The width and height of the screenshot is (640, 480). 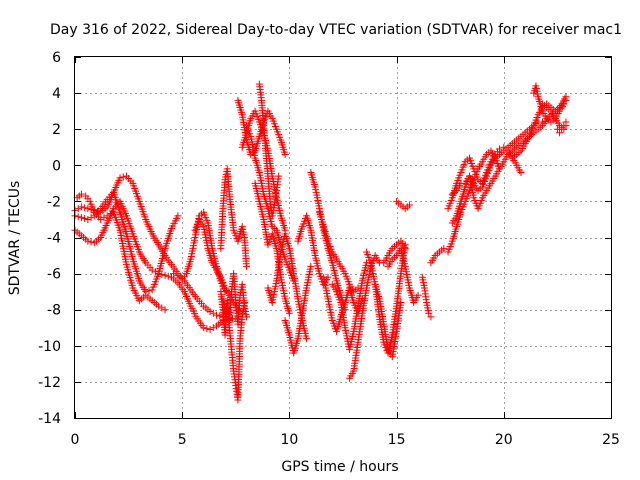 I want to click on y-tick-label: -4, so click(x=54, y=239).